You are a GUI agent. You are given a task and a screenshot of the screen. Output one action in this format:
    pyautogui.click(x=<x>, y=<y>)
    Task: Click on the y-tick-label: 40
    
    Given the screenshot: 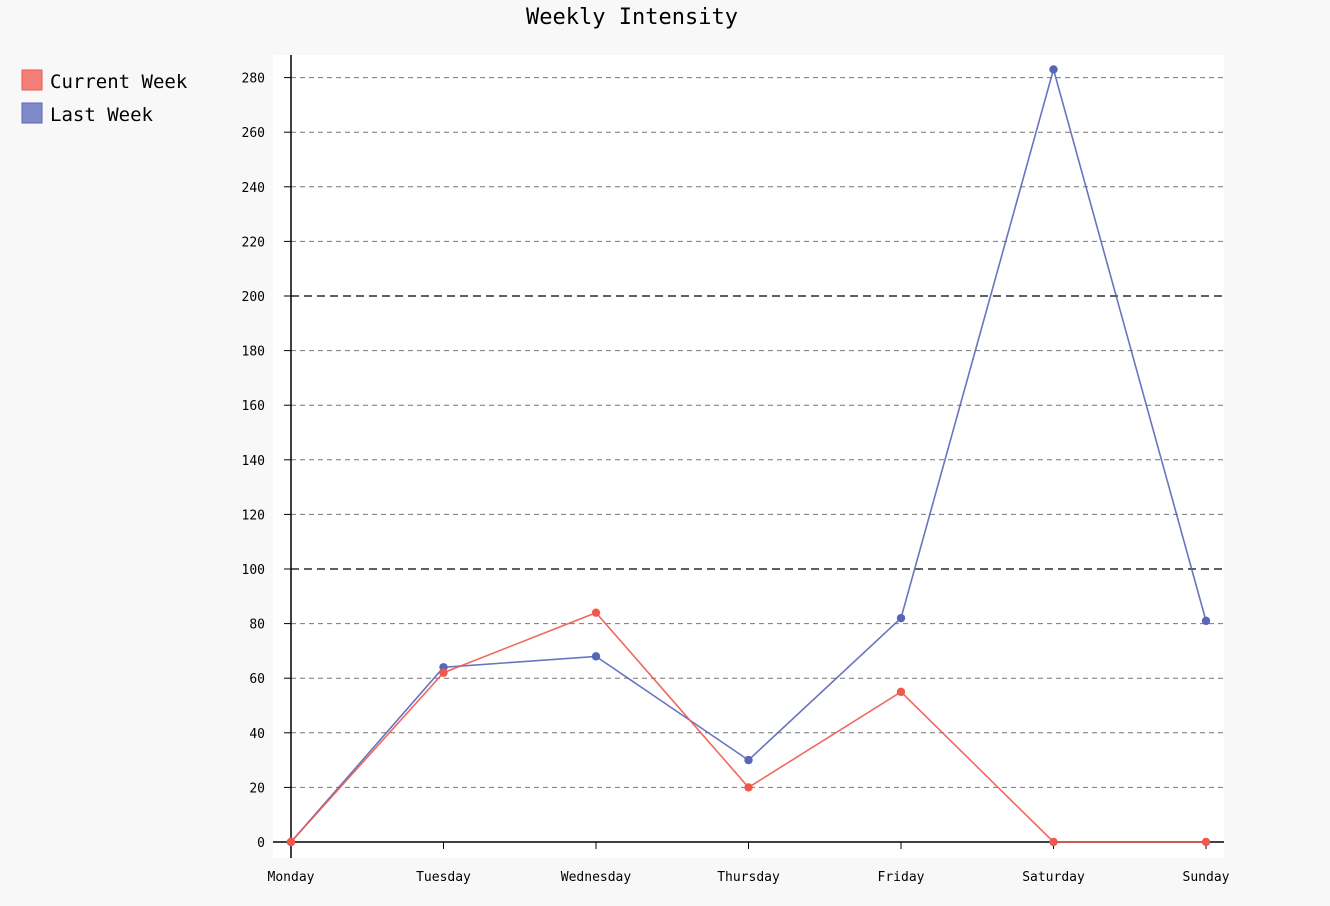 What is the action you would take?
    pyautogui.click(x=257, y=734)
    